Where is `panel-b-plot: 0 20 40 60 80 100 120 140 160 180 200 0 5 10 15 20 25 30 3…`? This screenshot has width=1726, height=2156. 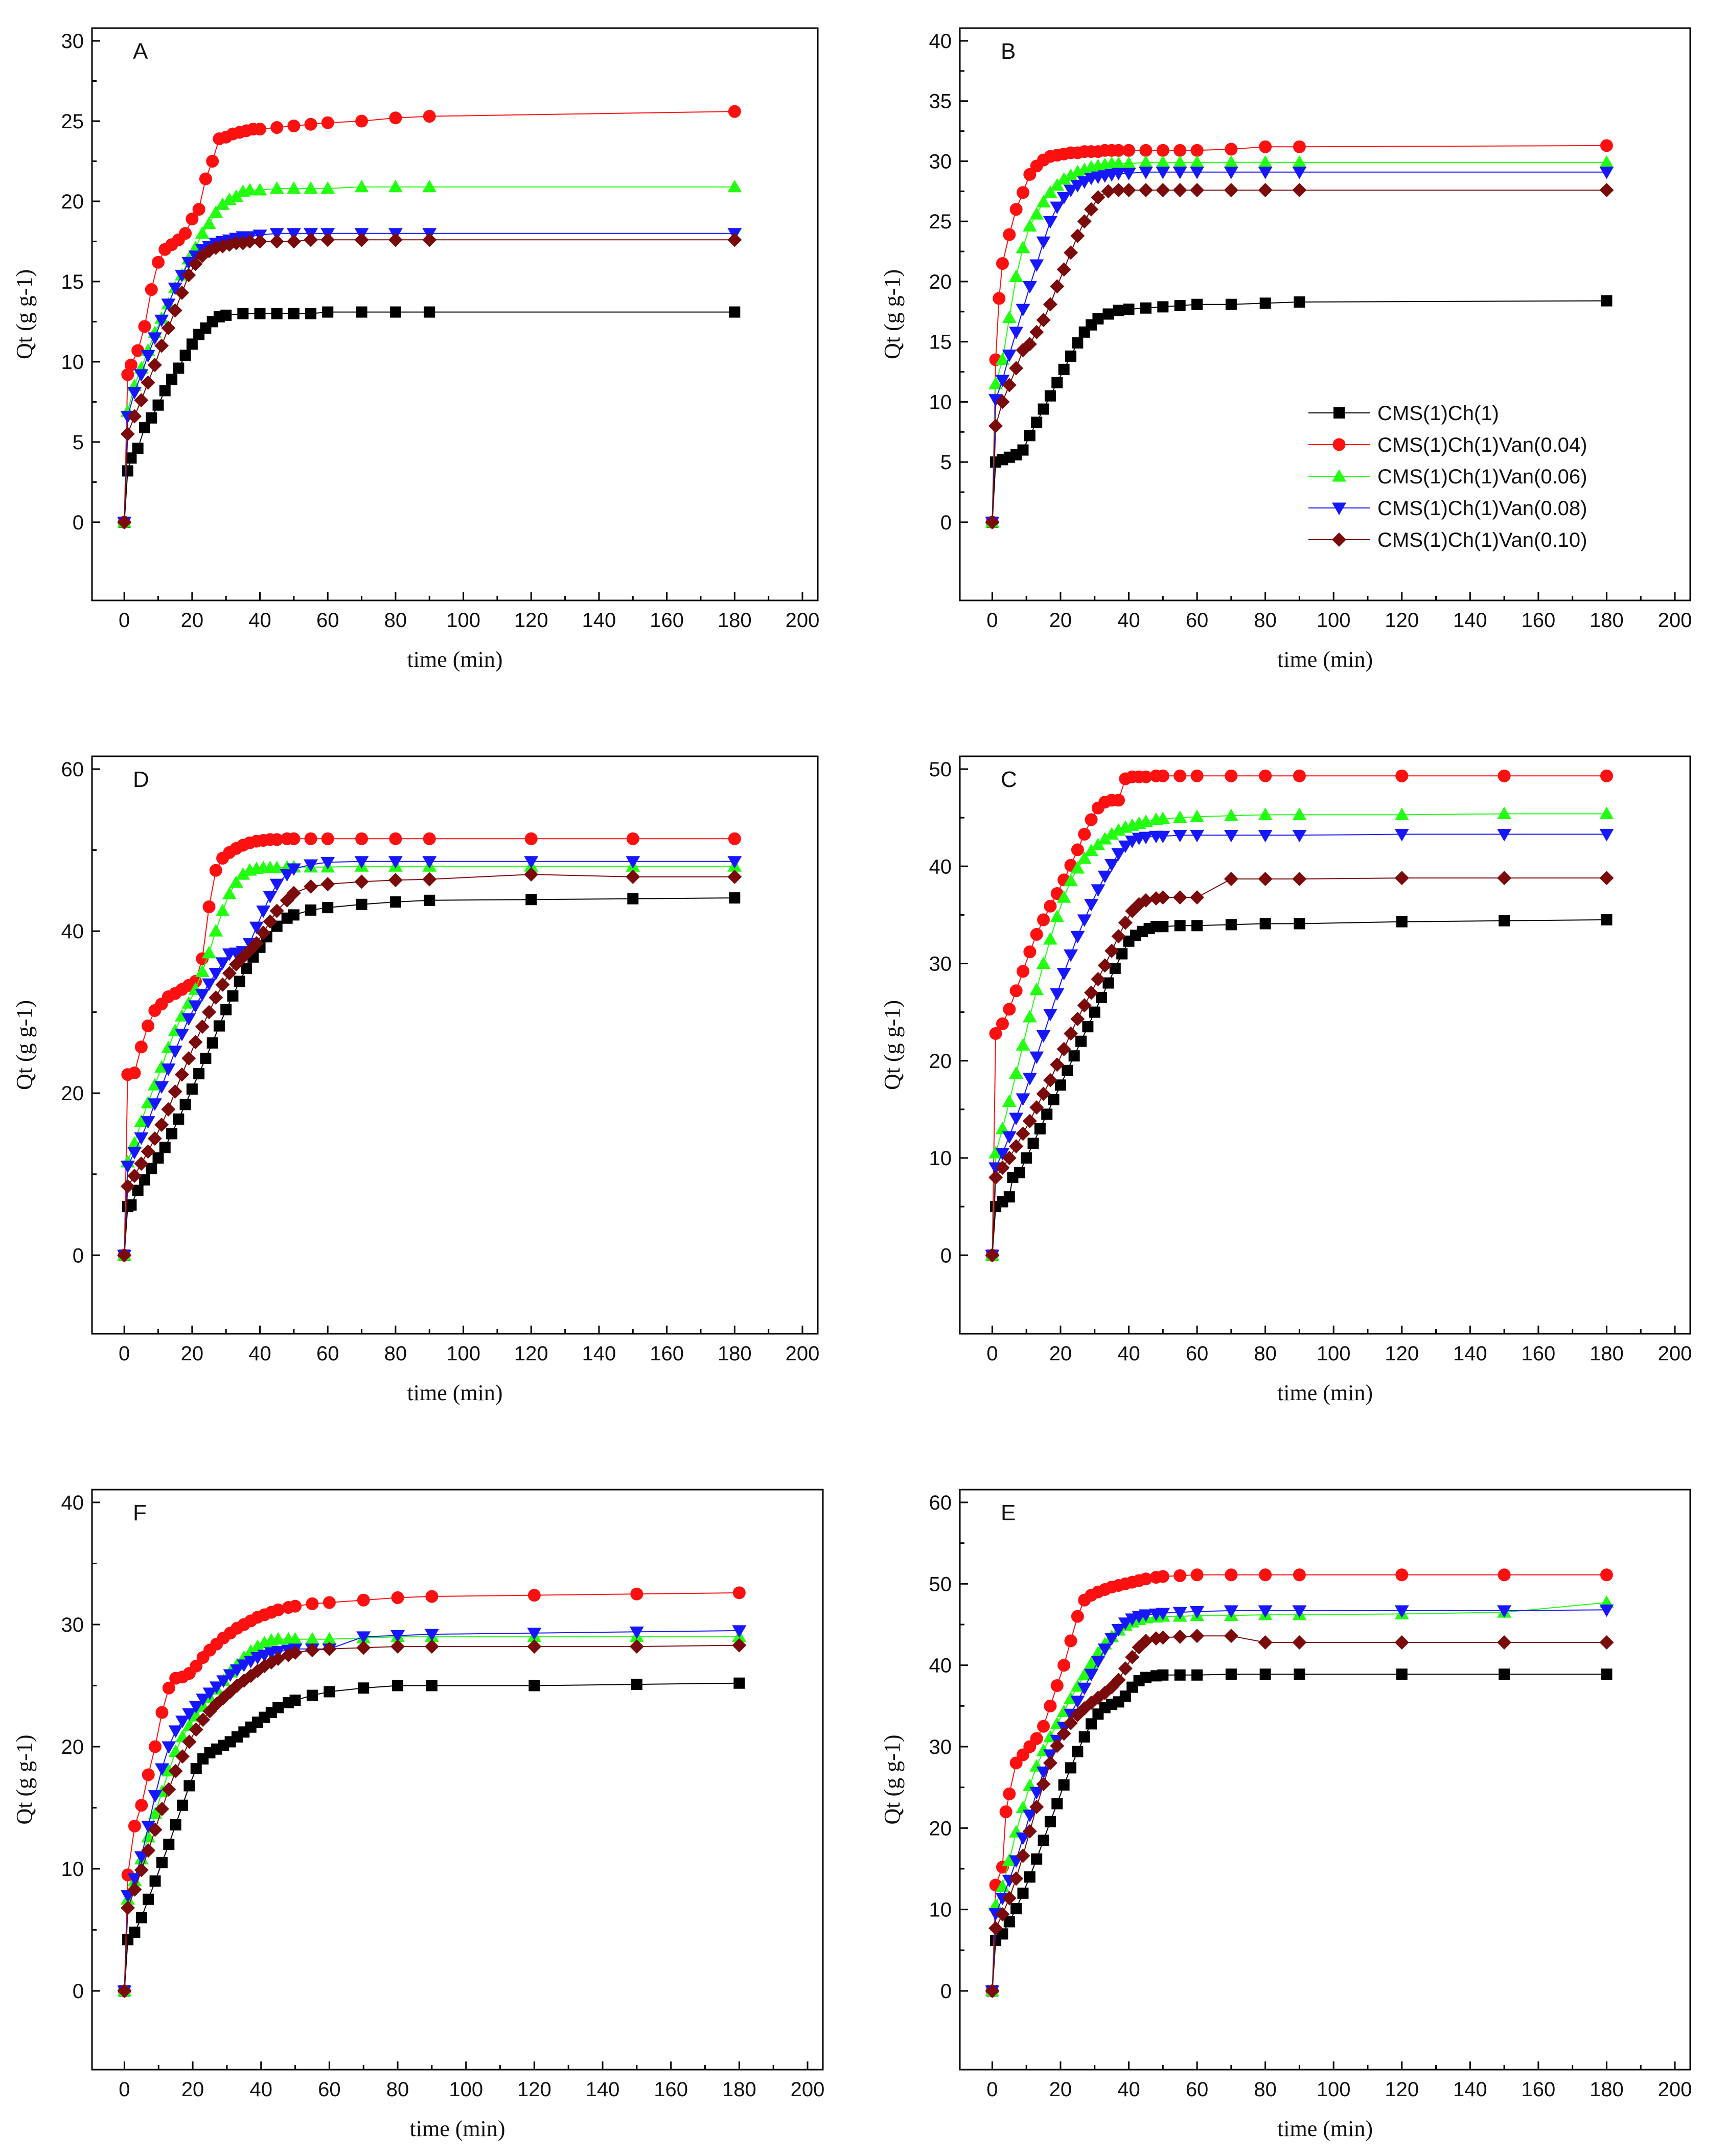 panel-b-plot: 0 20 40 60 80 100 120 140 160 180 200 0 5 10 15 20 25 30 3… is located at coordinates (1286, 349).